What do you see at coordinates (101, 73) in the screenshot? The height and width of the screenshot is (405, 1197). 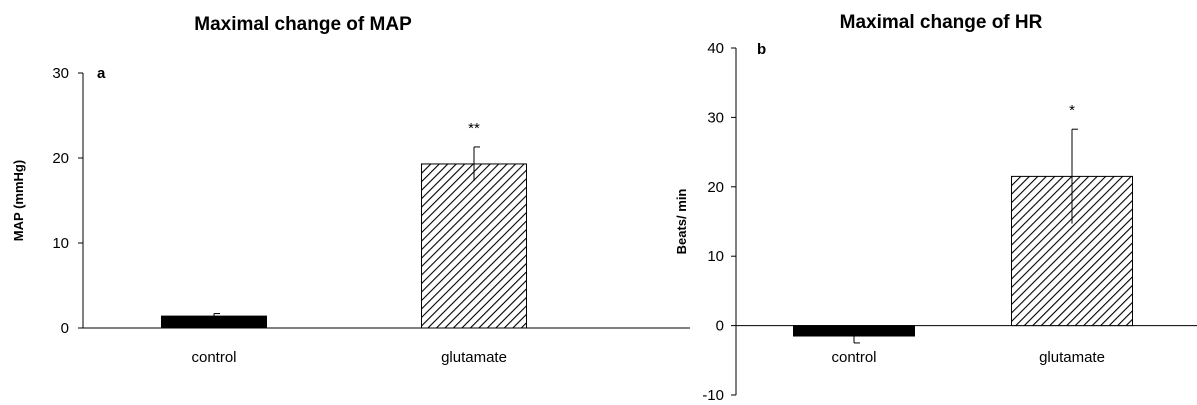 I see `panel-label: a` at bounding box center [101, 73].